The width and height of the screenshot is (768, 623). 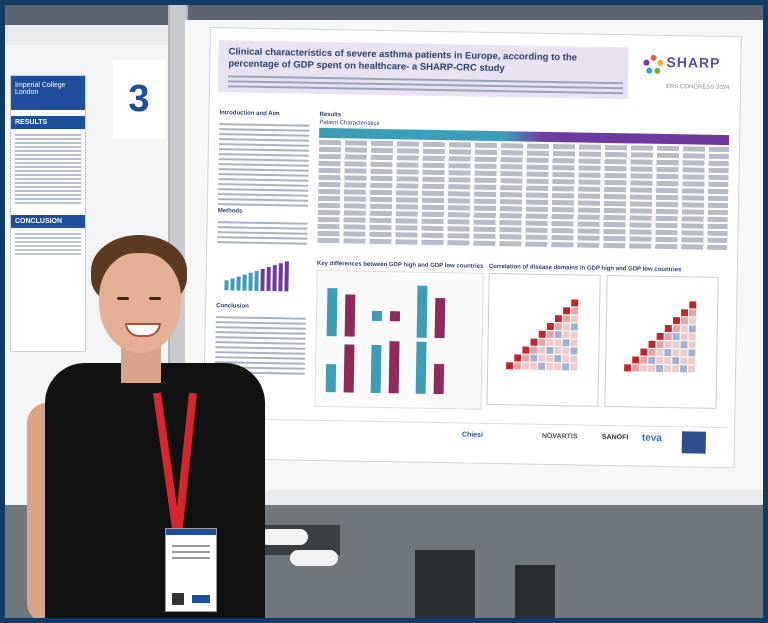 What do you see at coordinates (472, 435) in the screenshot?
I see `sponsor-chiesi: Chiesi` at bounding box center [472, 435].